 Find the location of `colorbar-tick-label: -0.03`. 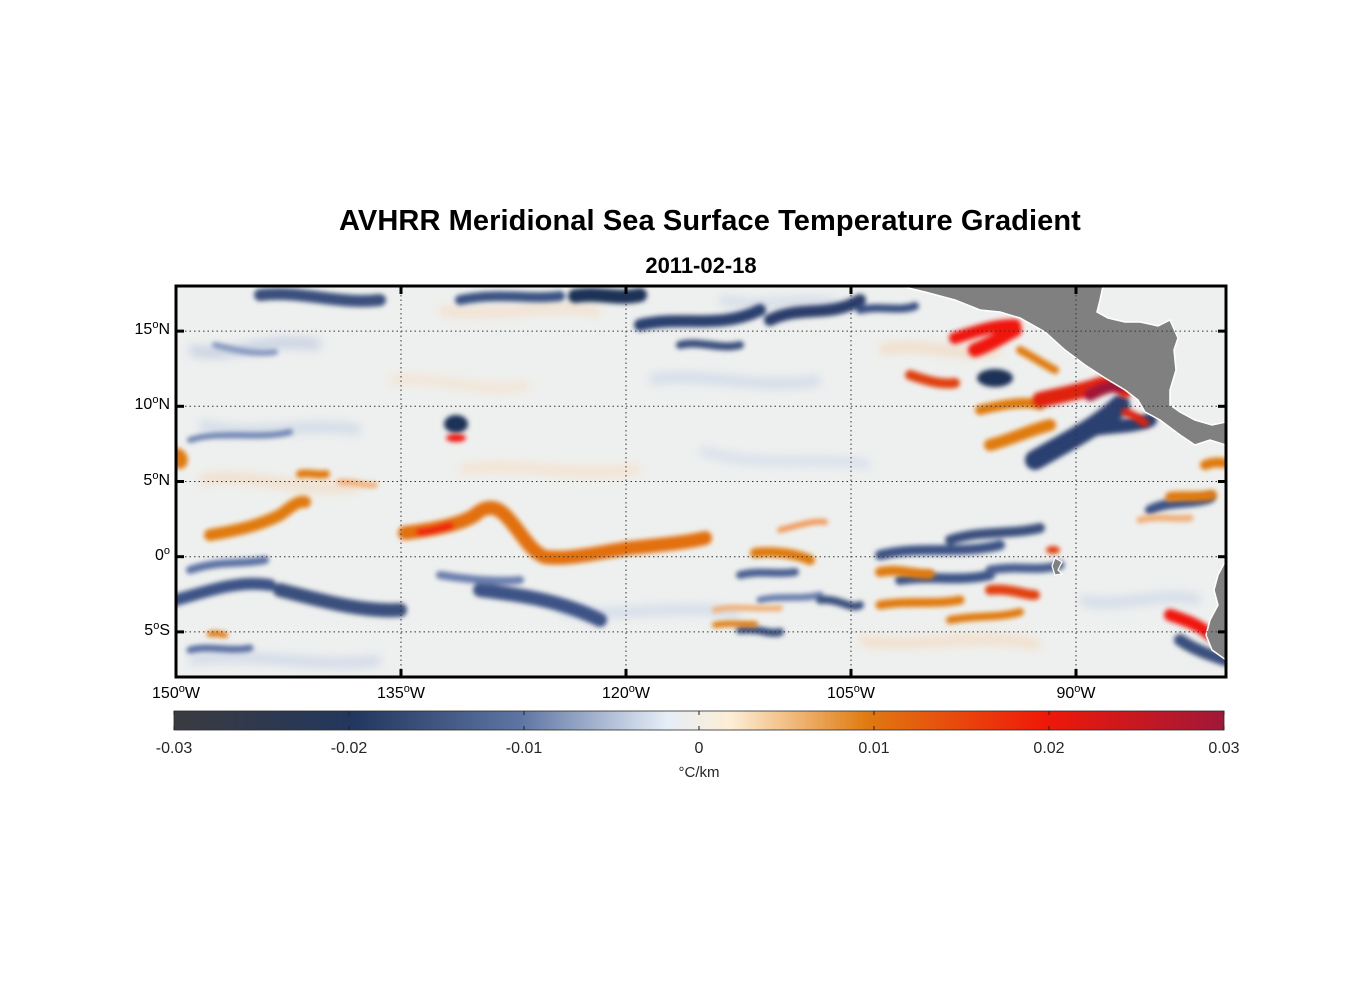

colorbar-tick-label: -0.03 is located at coordinates (174, 748).